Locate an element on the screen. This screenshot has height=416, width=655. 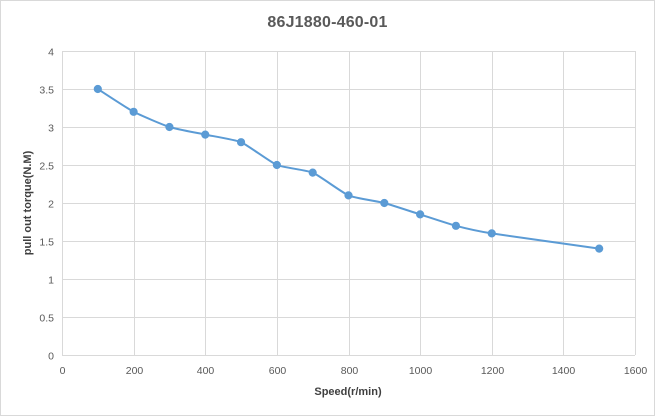
y-tick-label: 0 is located at coordinates (51, 357).